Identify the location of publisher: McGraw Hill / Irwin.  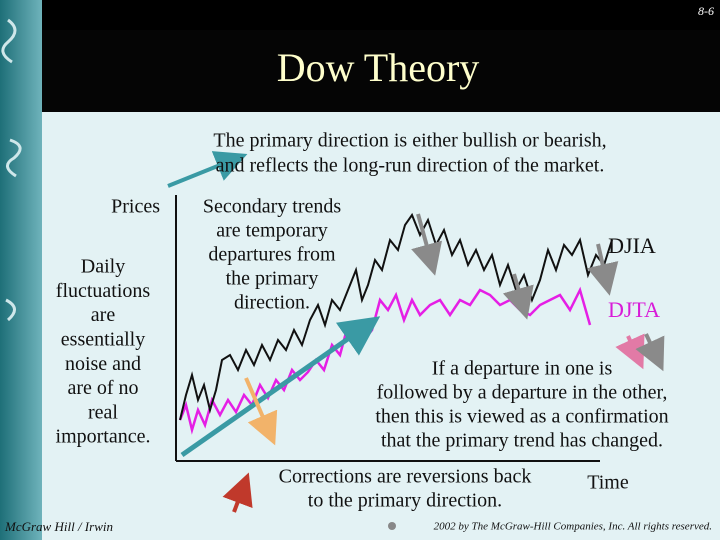
(58, 526).